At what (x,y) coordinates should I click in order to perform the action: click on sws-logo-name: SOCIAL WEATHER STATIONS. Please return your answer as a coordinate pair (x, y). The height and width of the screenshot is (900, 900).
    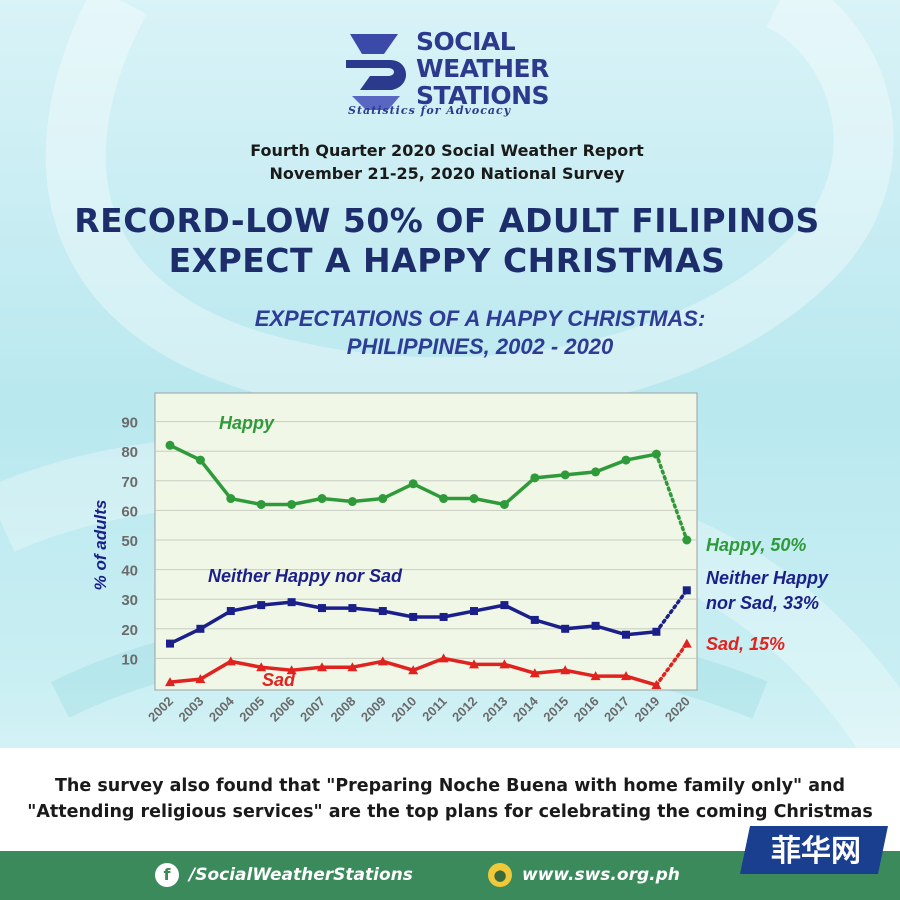
    Looking at the image, I should click on (483, 68).